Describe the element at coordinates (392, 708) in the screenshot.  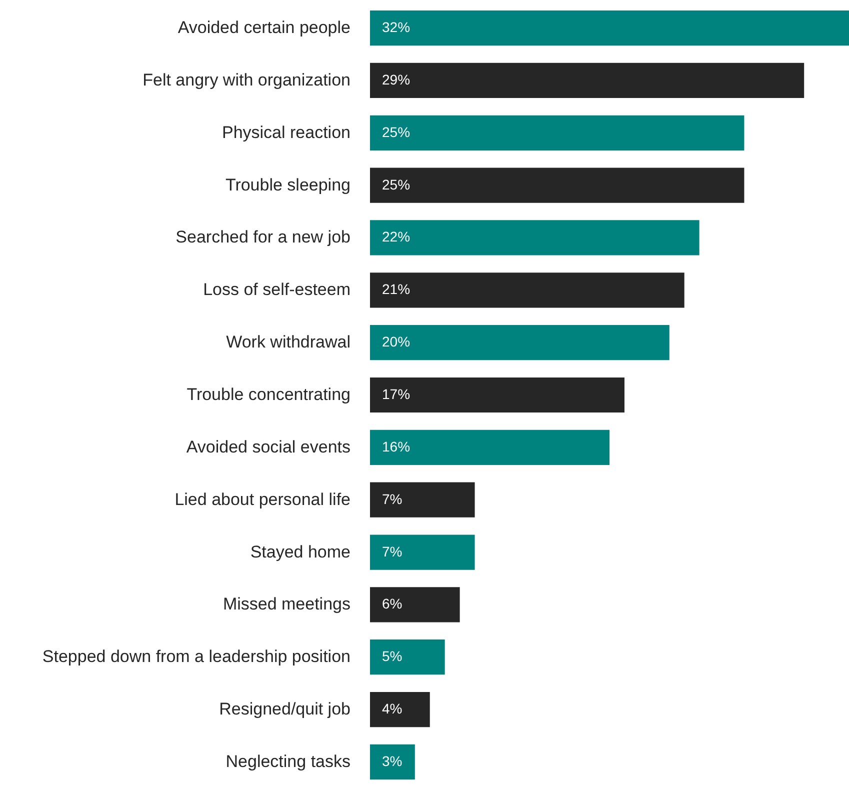
I see `data-label: 4%` at that location.